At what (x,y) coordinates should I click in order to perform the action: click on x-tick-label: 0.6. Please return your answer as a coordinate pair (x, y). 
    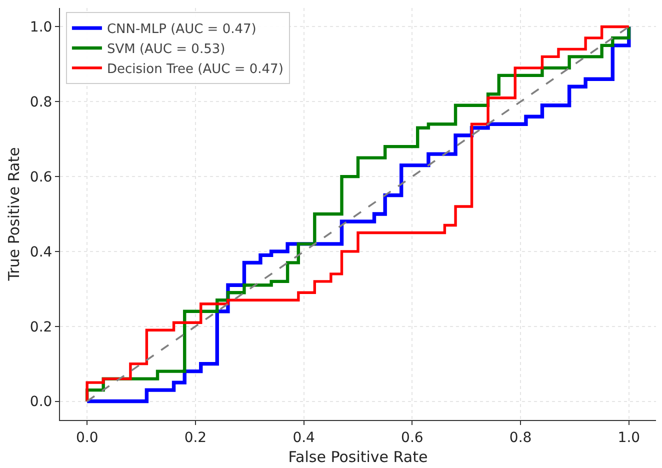
    Looking at the image, I should click on (412, 438).